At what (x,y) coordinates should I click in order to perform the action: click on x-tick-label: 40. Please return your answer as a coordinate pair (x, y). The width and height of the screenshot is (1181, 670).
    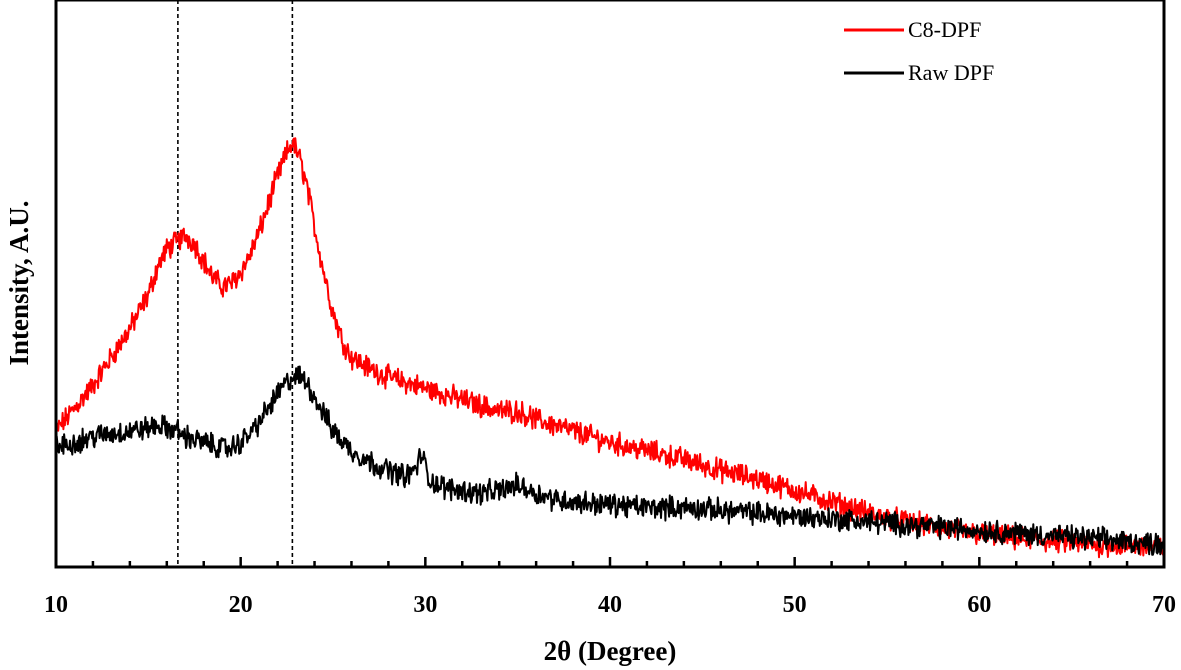
    Looking at the image, I should click on (610, 605).